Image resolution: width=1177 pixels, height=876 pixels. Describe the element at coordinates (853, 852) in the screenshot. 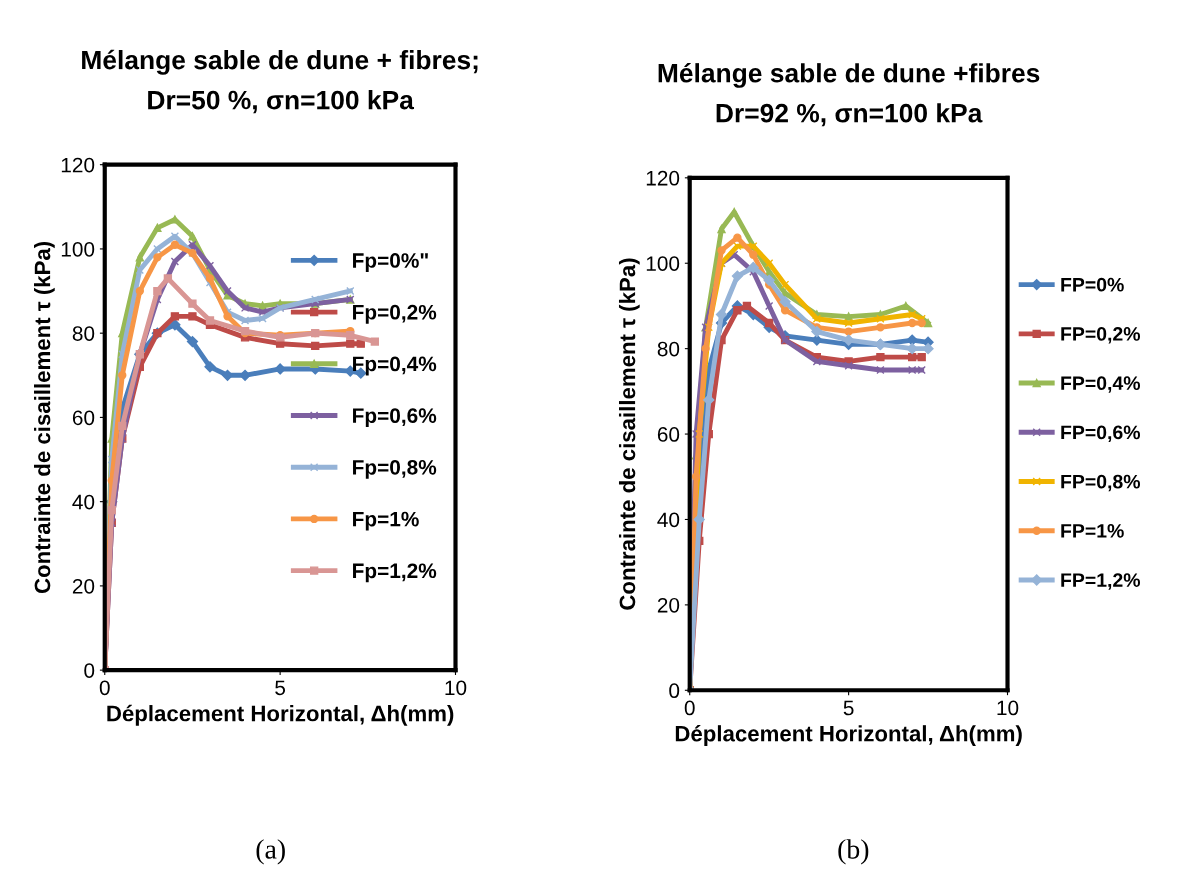

I see `text: (b)` at that location.